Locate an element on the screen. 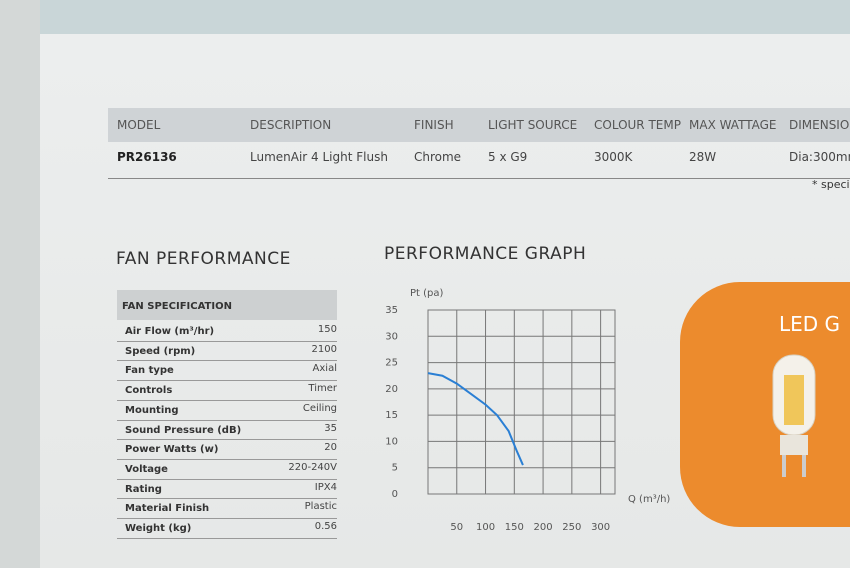 The height and width of the screenshot is (568, 850). x-tick-label: 200 is located at coordinates (543, 527).